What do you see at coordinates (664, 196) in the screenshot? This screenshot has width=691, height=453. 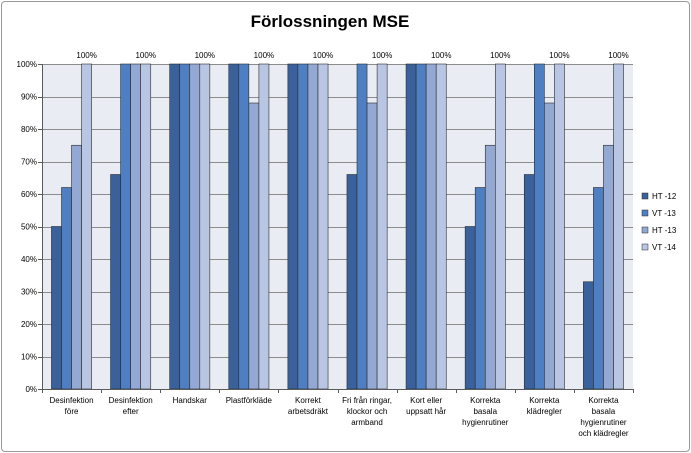 I see `legend-label: HT -12` at bounding box center [664, 196].